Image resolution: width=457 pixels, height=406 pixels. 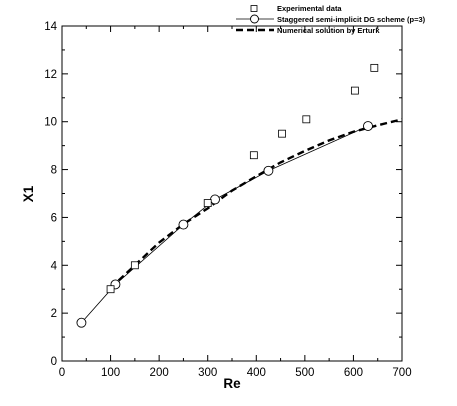 What do you see at coordinates (54, 218) in the screenshot?
I see `y-tick-label: 6` at bounding box center [54, 218].